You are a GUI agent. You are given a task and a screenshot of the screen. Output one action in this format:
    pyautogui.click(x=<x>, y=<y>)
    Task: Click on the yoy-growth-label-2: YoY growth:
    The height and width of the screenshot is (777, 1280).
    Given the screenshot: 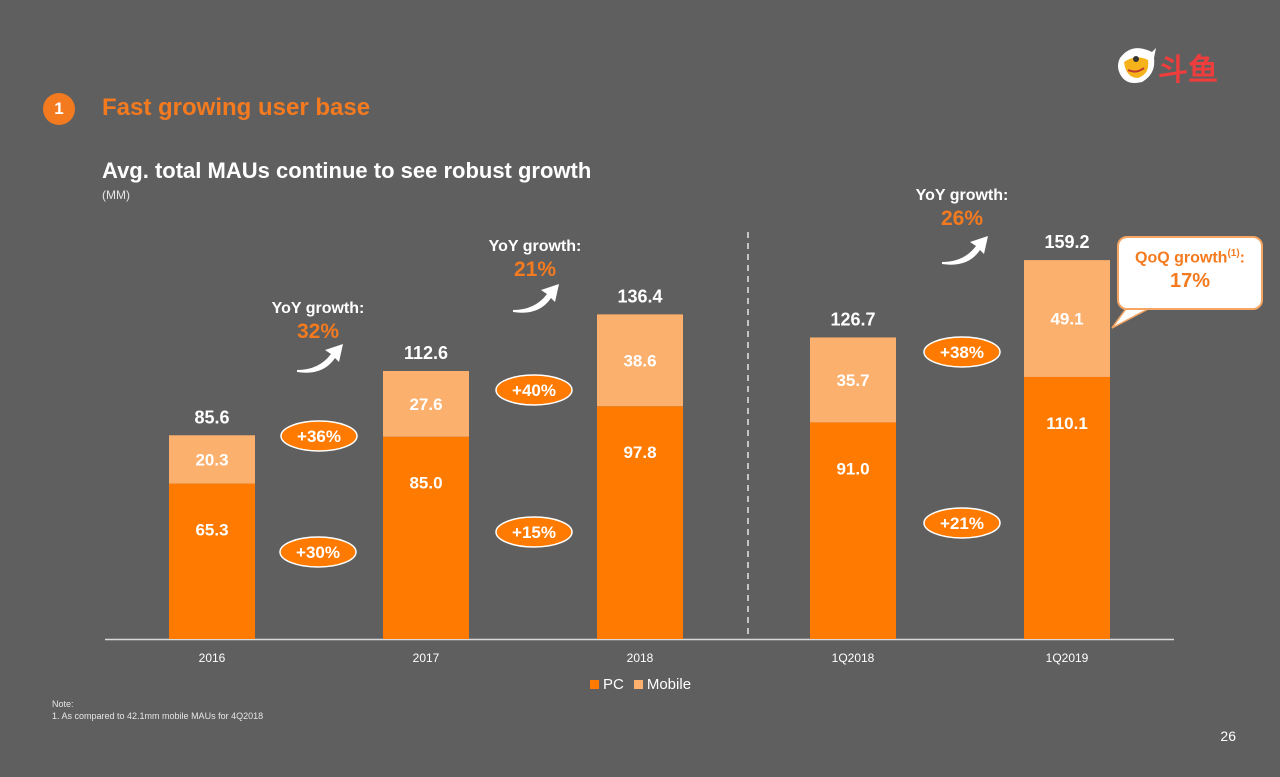 What is the action you would take?
    pyautogui.click(x=535, y=246)
    